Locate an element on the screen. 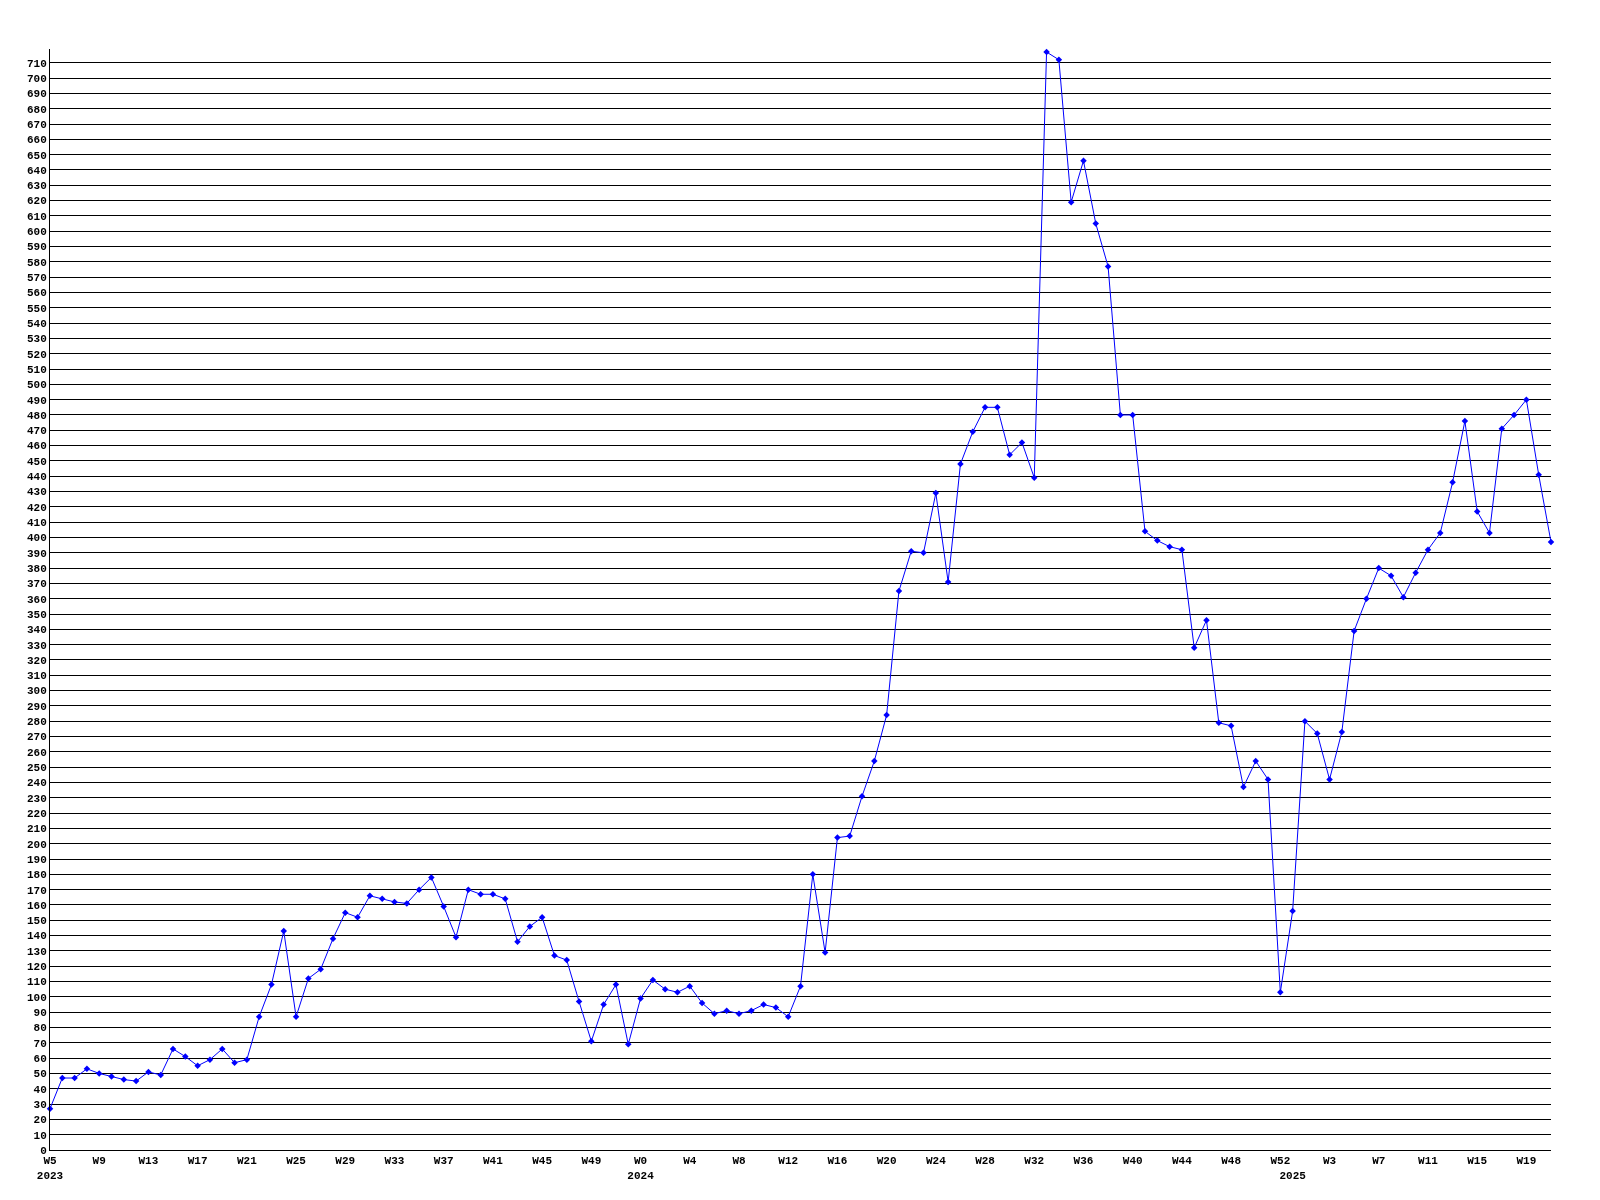 The image size is (1600, 1200). x-tick-label: W4 is located at coordinates (690, 1161).